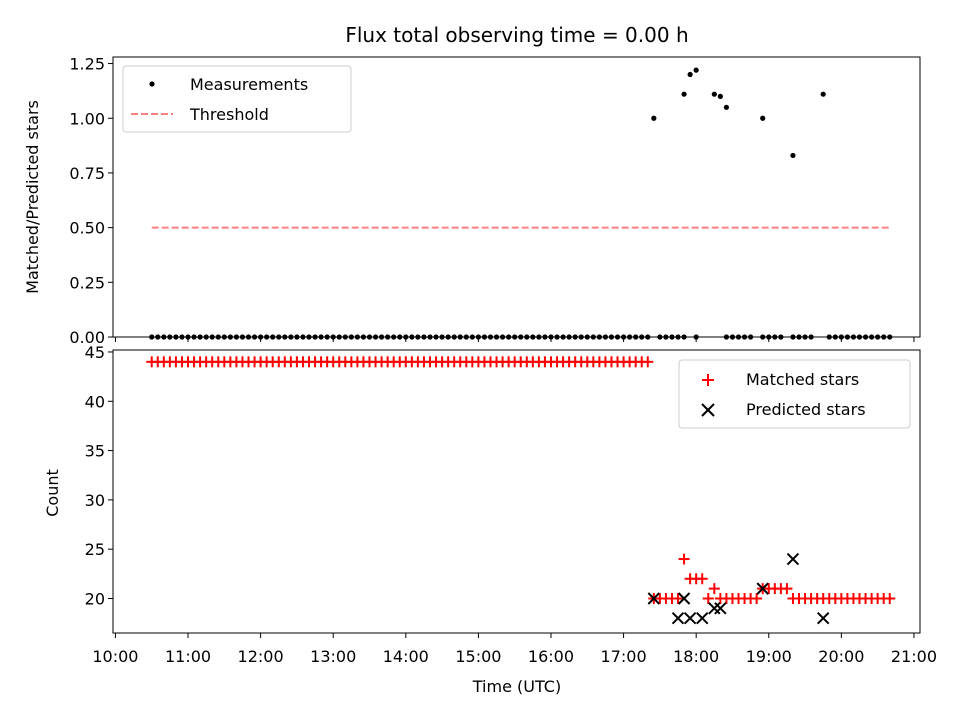 The image size is (960, 720). What do you see at coordinates (516, 35) in the screenshot?
I see `chart-title: Flux total observing time = 0.00 h` at bounding box center [516, 35].